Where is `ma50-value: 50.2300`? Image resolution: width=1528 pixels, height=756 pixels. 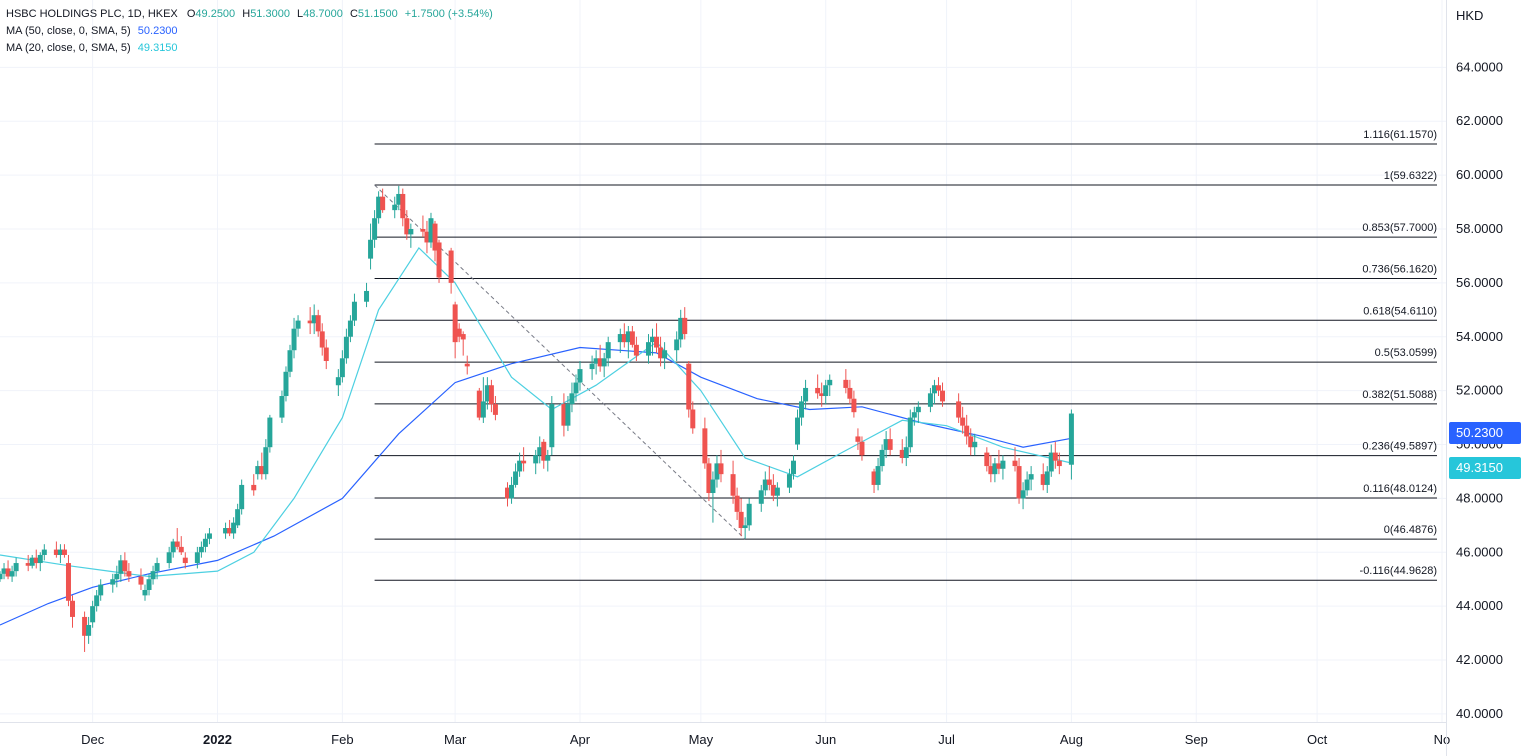
ma50-value: 50.2300 is located at coordinates (157, 31).